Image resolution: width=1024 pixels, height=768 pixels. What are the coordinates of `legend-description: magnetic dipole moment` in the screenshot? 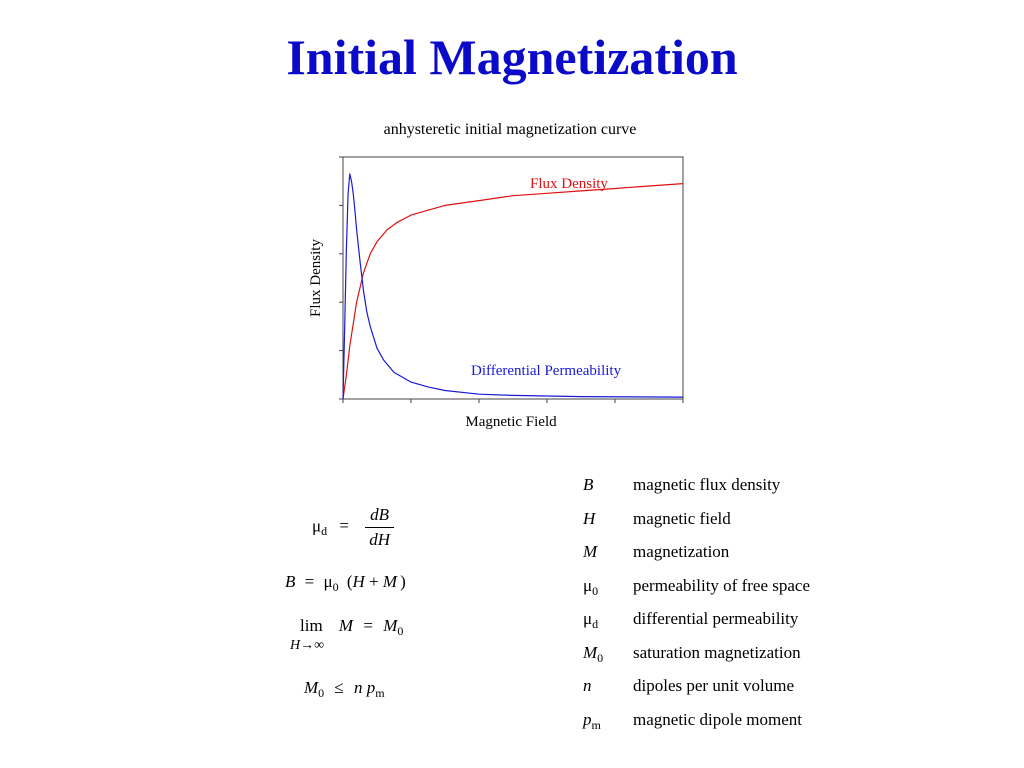 It's located at (718, 719).